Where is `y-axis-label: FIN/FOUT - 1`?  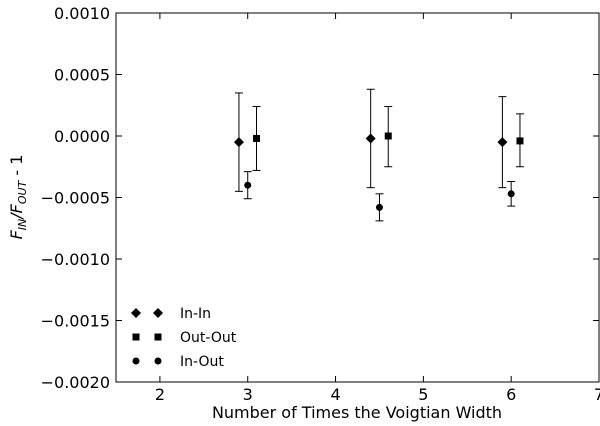
y-axis-label: FIN/FOUT - 1 is located at coordinates (18, 197).